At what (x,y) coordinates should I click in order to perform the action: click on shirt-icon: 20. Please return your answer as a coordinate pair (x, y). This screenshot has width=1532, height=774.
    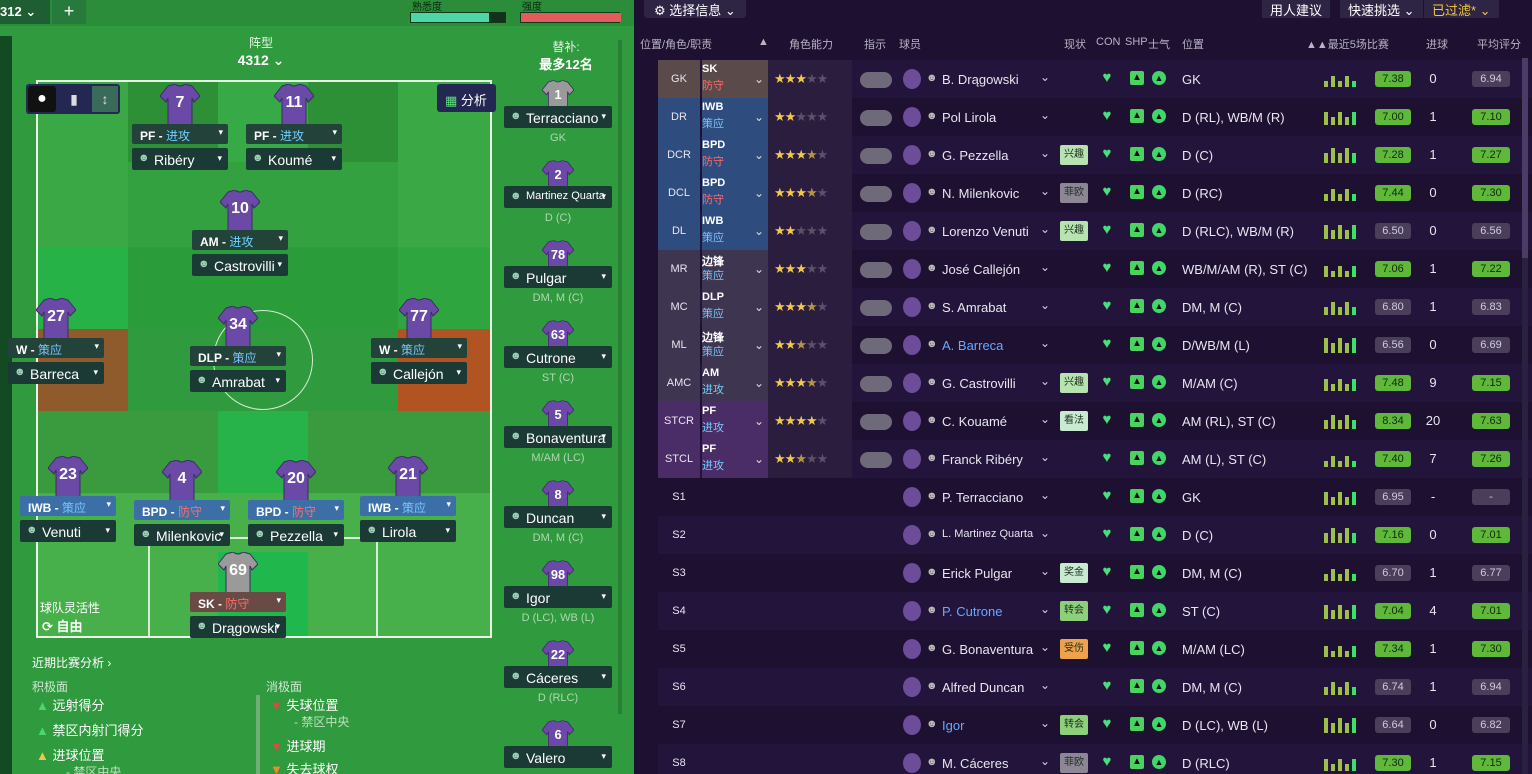
    Looking at the image, I should click on (296, 482).